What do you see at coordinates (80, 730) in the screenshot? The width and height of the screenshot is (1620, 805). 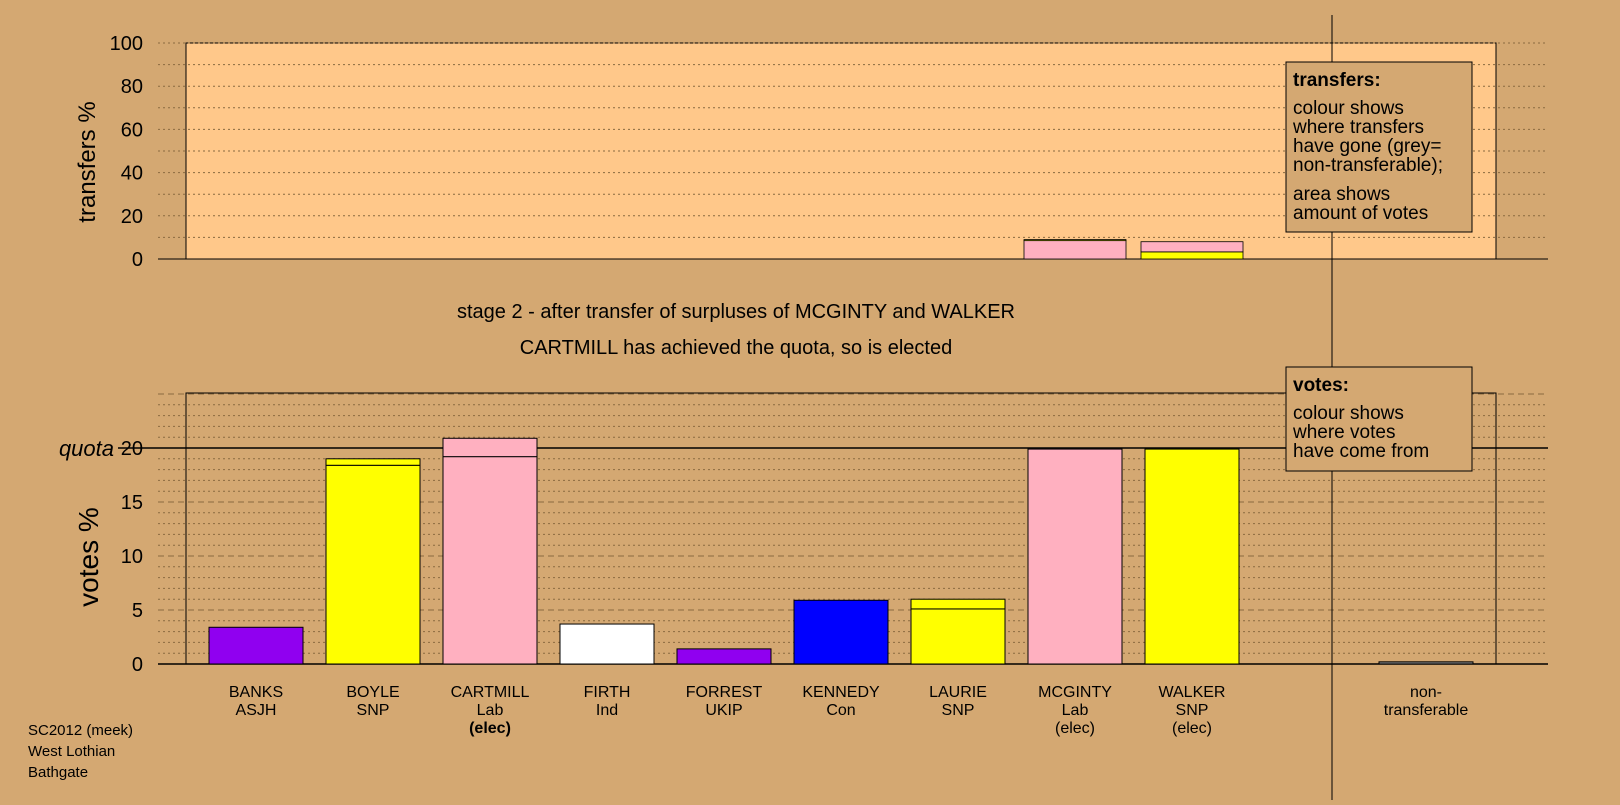 I see `footer-line: SC2012 (meek)` at bounding box center [80, 730].